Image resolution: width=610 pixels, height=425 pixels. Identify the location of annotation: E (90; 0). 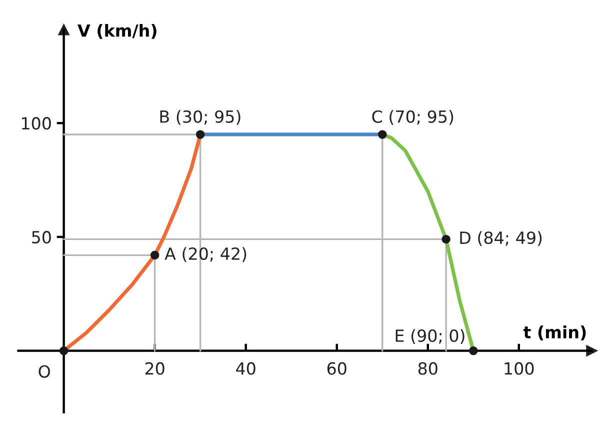
(430, 336).